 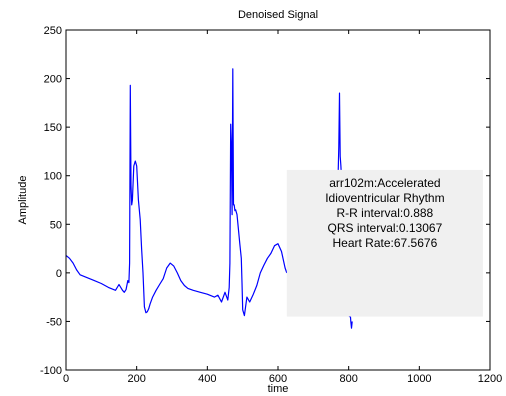 I want to click on x-tick-label: 200, so click(x=136, y=379).